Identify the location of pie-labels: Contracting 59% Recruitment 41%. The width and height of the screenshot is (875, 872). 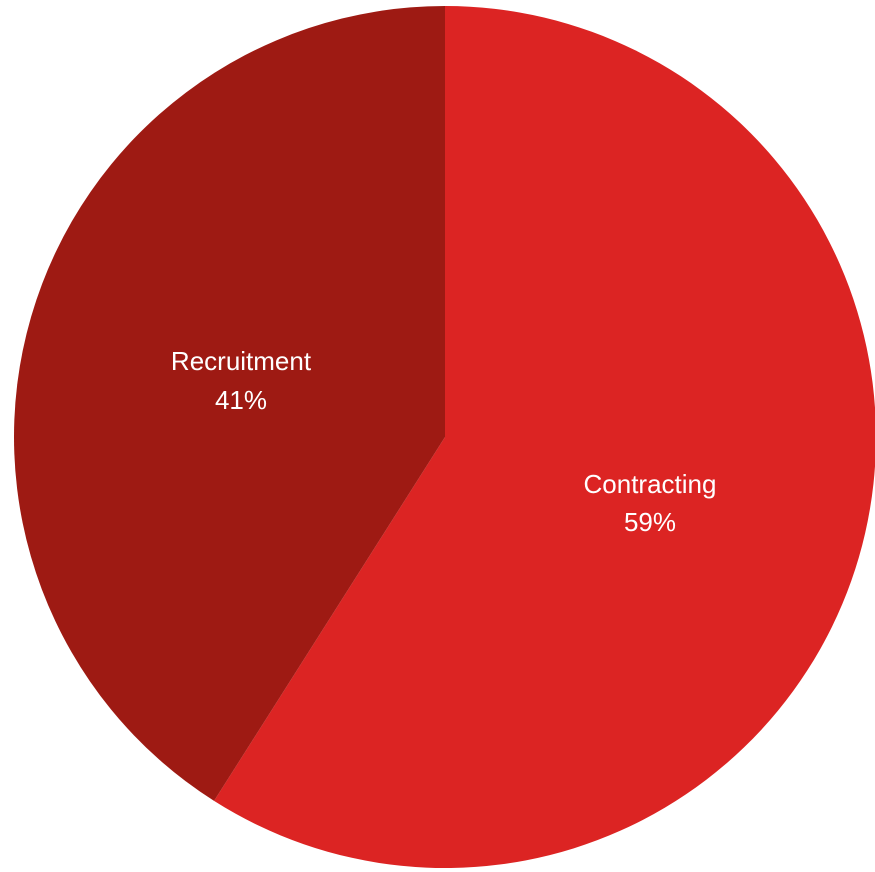
(444, 441).